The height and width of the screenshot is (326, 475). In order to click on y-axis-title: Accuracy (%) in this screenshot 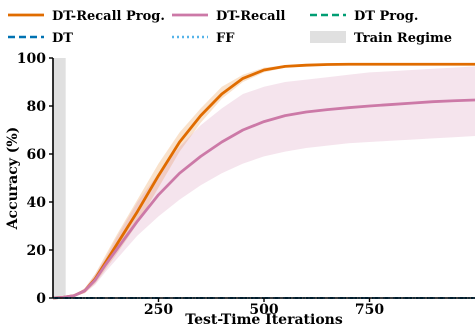, I will do `click(13, 179)`.